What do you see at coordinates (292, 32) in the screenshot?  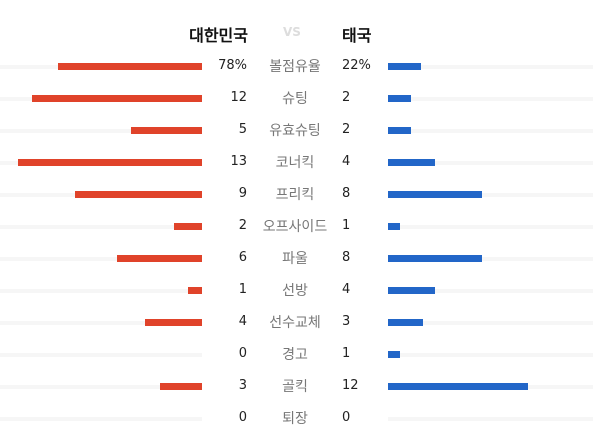 I see `vs-label: VS` at bounding box center [292, 32].